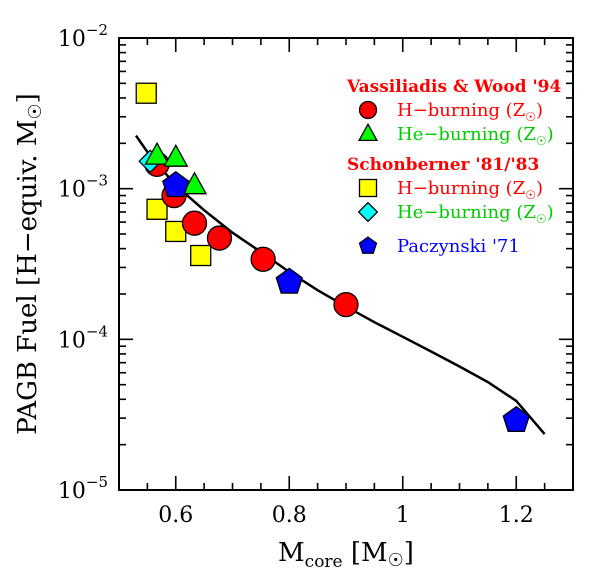  Describe the element at coordinates (458, 246) in the screenshot. I see `legend-label: Paczynski '71` at that location.